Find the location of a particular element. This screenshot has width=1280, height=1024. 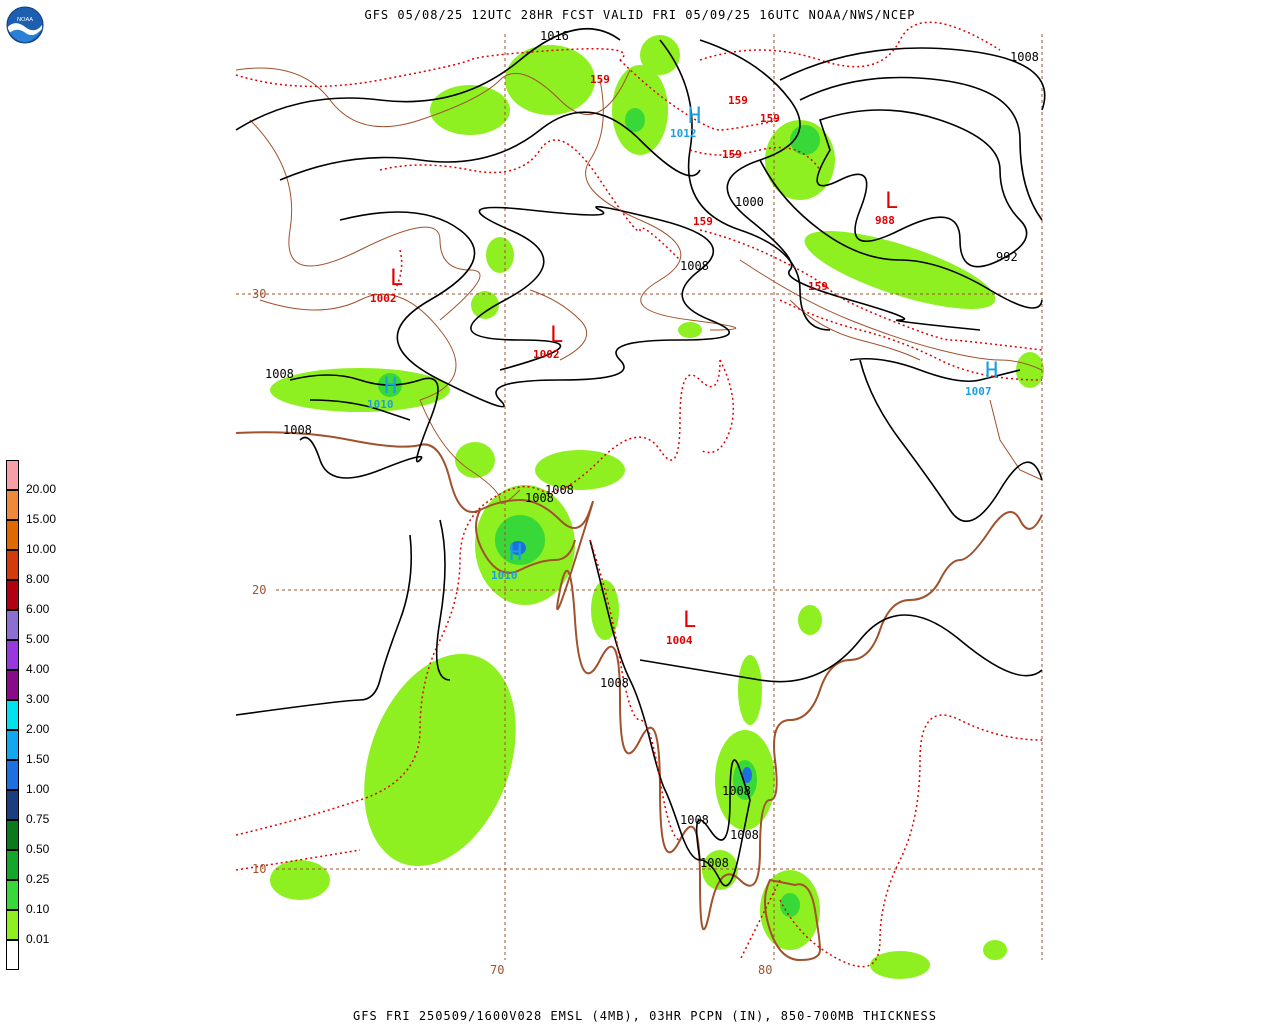

legend-label: 6.00 is located at coordinates (38, 609).